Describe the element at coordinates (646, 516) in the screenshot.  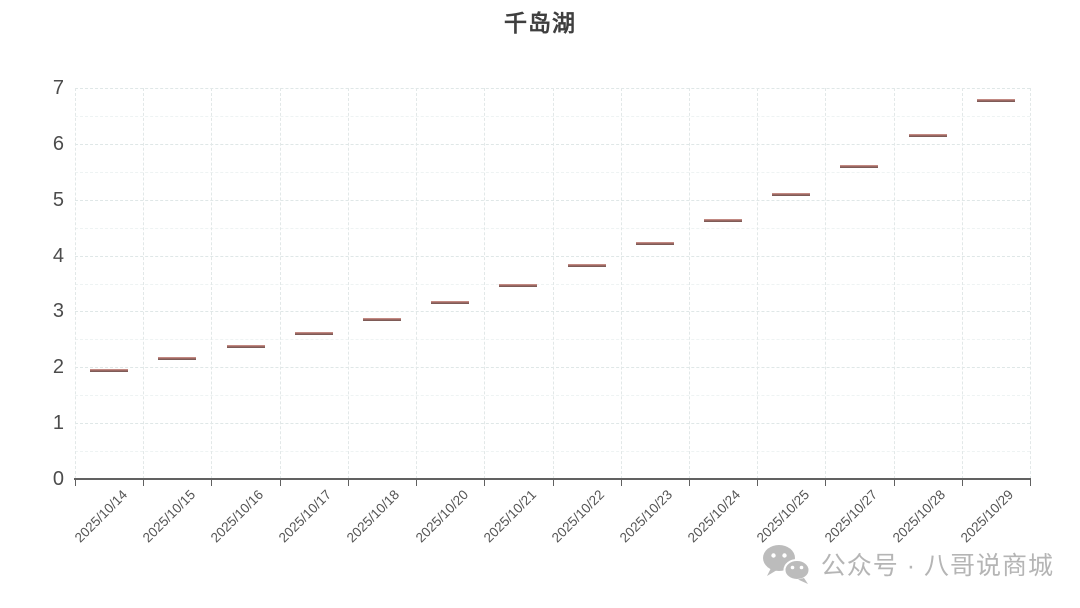
I see `x-axis-label: 2025/10/23` at that location.